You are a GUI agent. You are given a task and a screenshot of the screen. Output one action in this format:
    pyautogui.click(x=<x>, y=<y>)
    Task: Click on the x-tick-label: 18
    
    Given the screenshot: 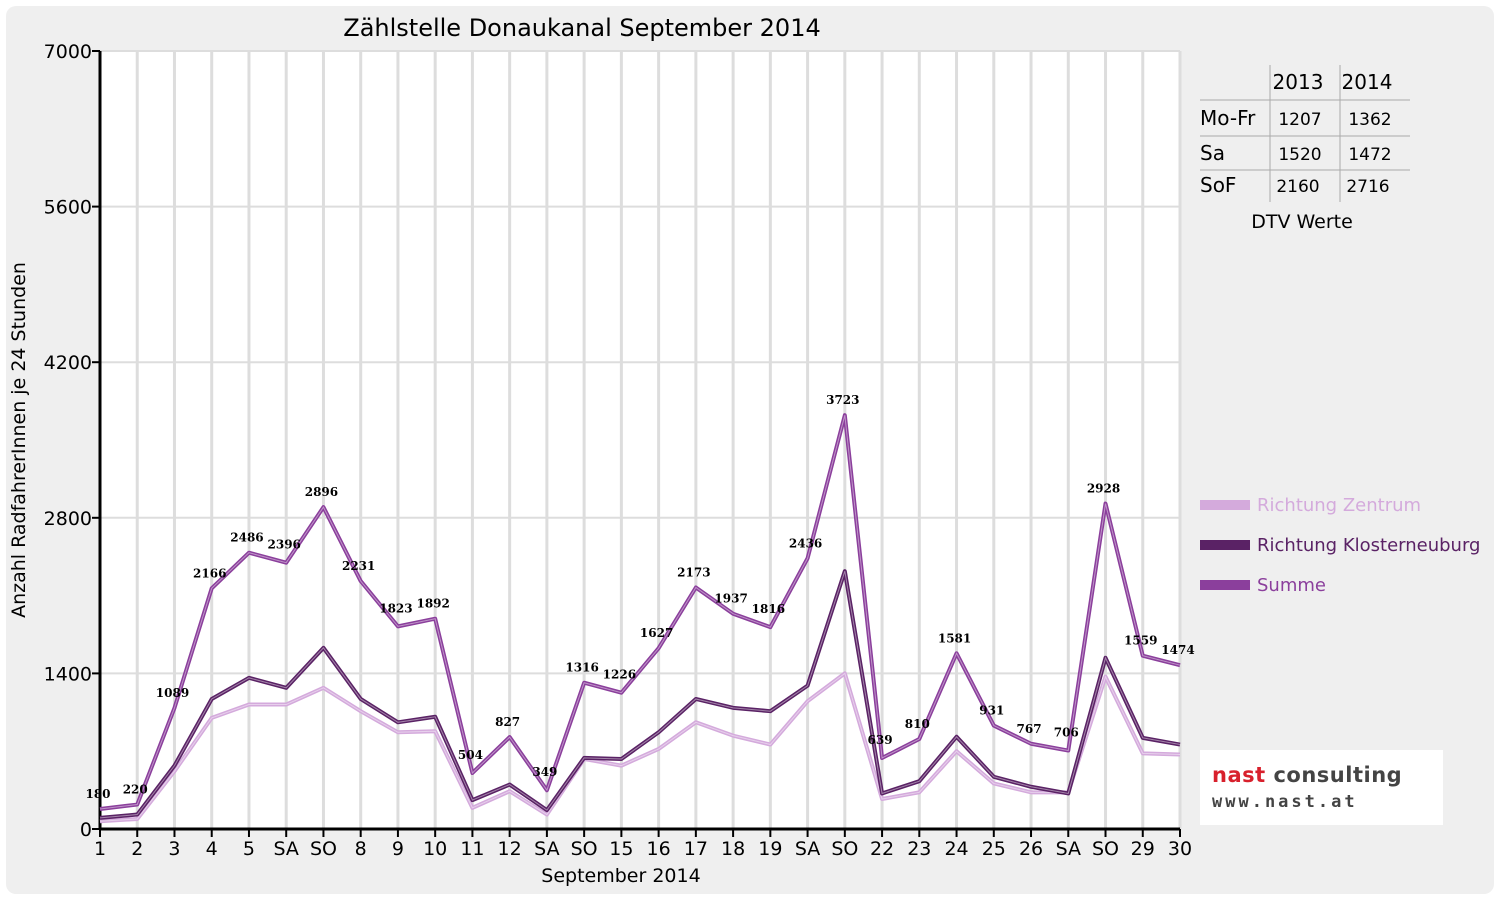 What is the action you would take?
    pyautogui.click(x=733, y=849)
    